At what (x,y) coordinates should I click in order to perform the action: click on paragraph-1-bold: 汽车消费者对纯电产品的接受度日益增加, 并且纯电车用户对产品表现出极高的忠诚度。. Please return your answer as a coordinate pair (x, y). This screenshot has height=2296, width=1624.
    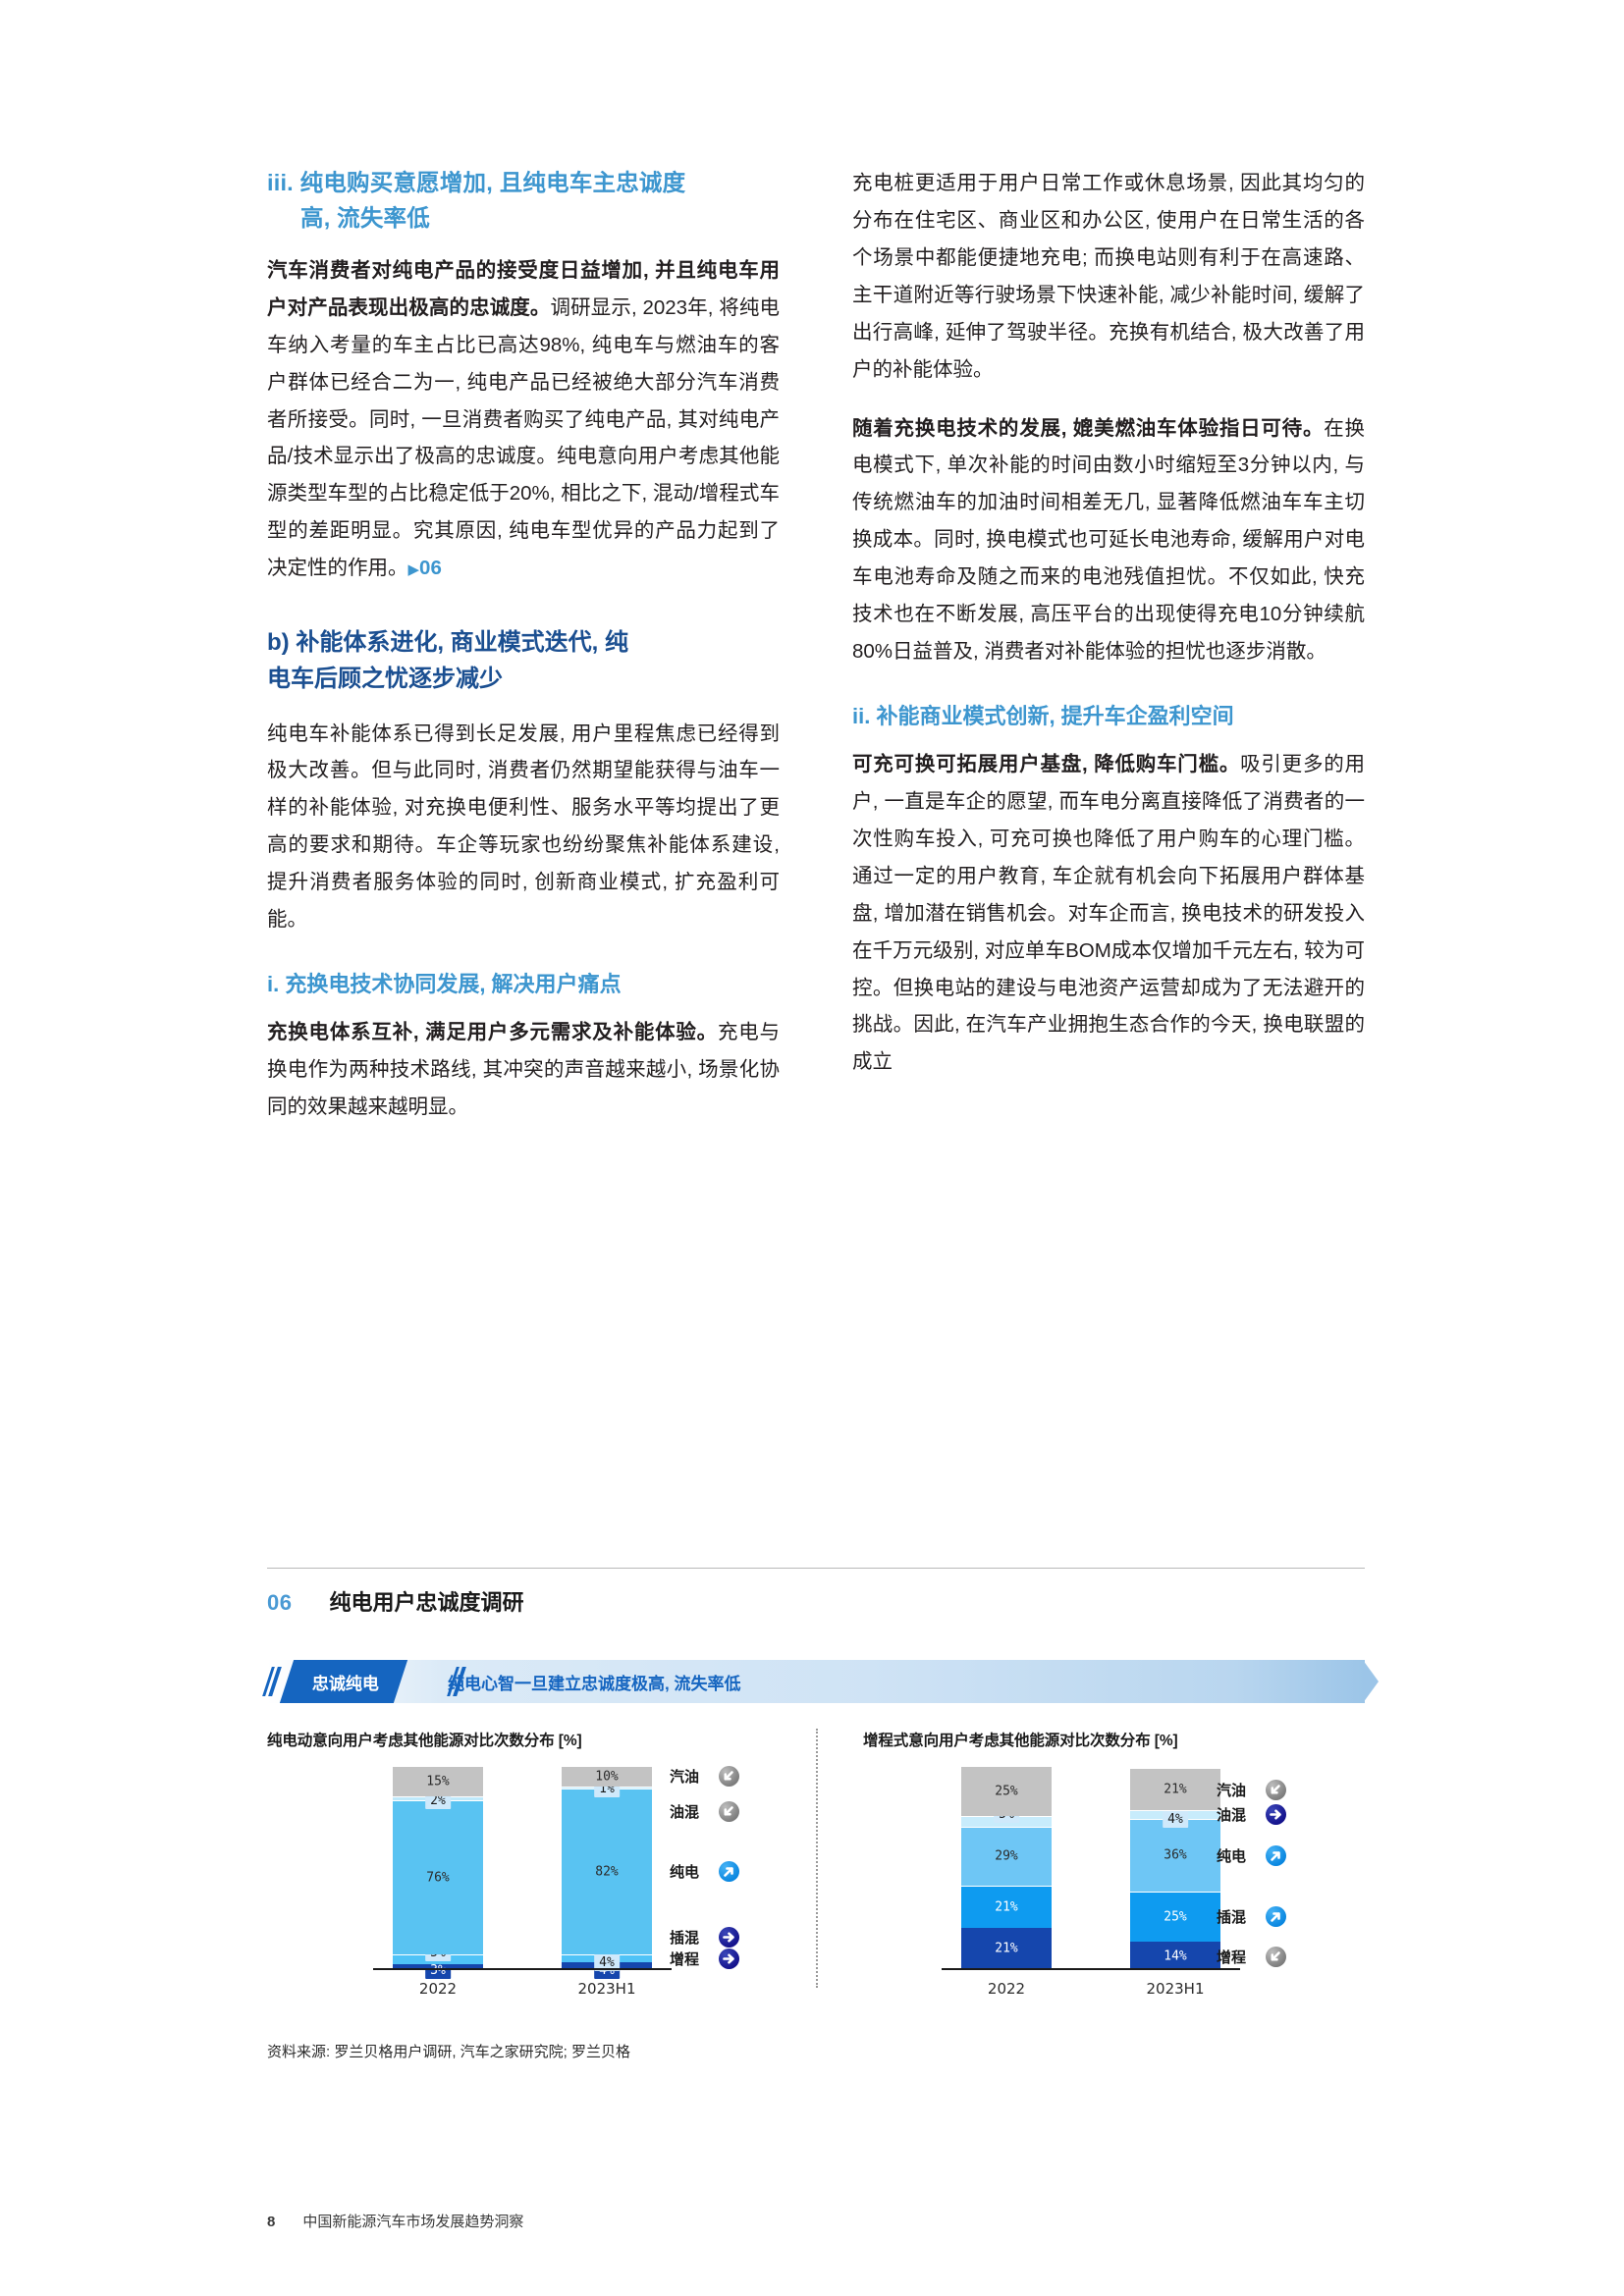
    Looking at the image, I should click on (523, 289).